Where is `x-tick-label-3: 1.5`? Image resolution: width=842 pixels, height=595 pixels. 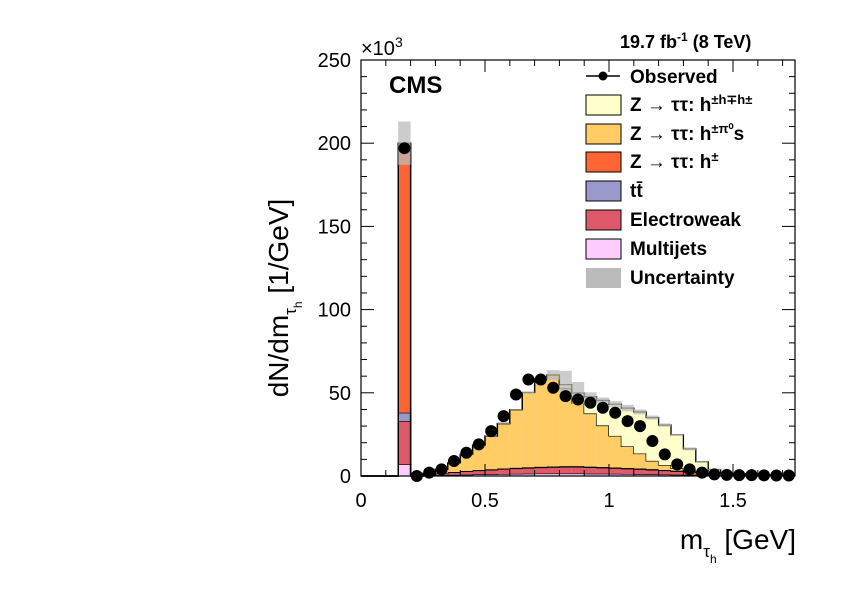 x-tick-label-3: 1.5 is located at coordinates (733, 501).